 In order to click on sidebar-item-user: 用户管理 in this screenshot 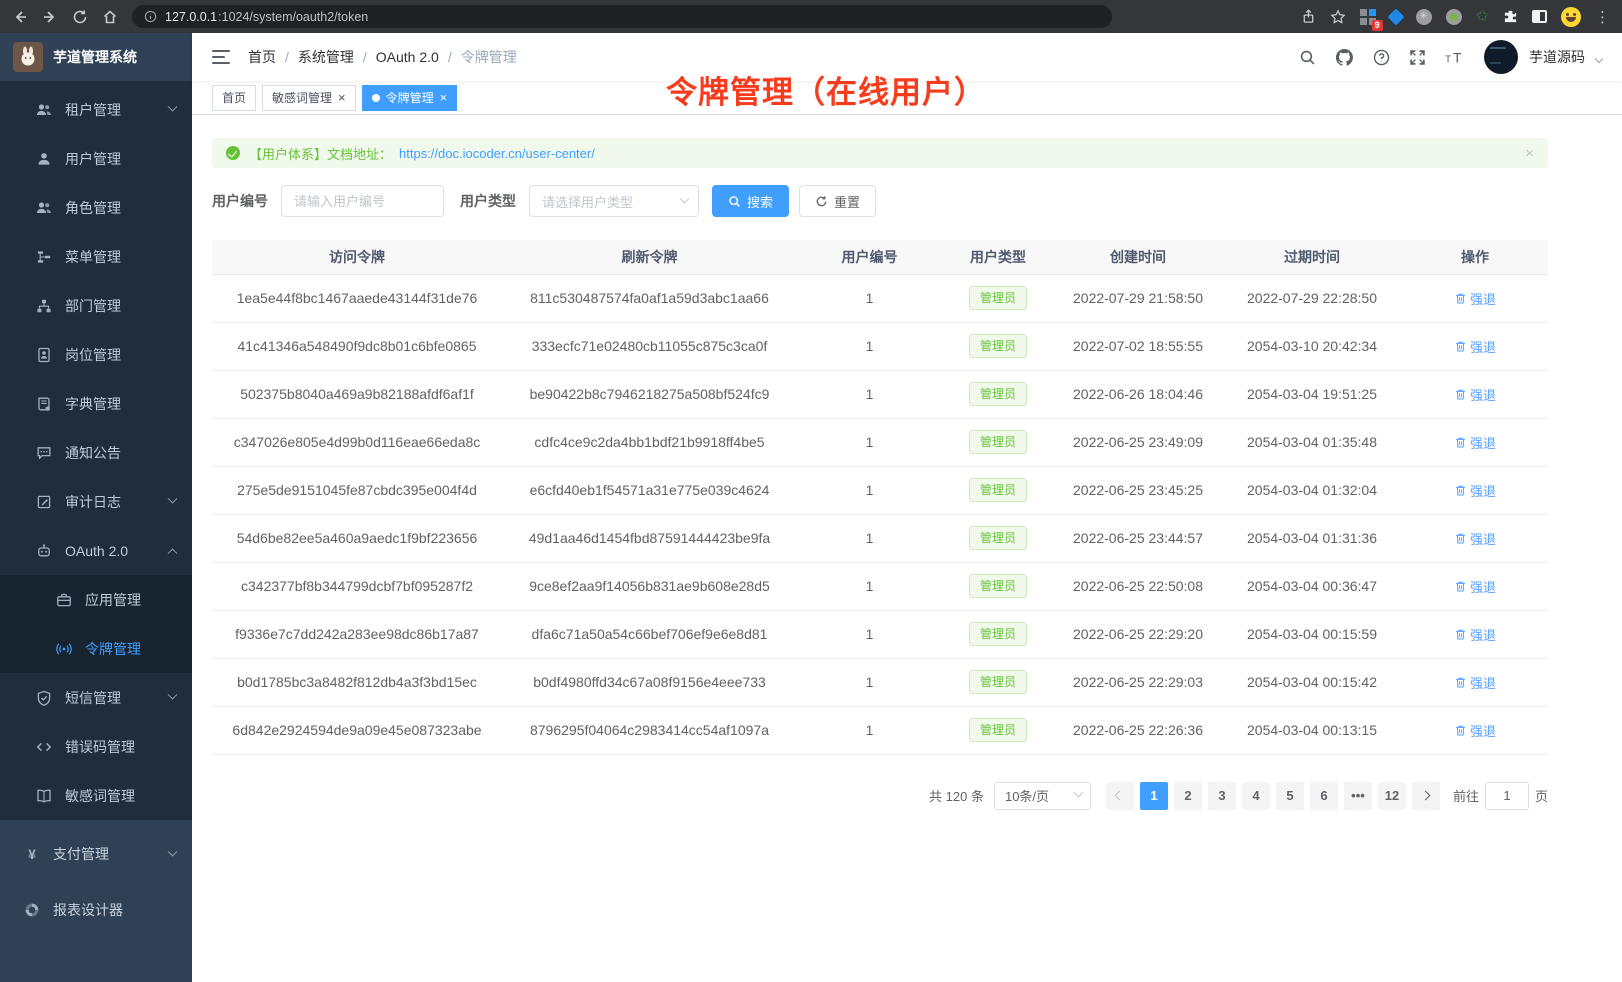, I will do `click(96, 158)`.